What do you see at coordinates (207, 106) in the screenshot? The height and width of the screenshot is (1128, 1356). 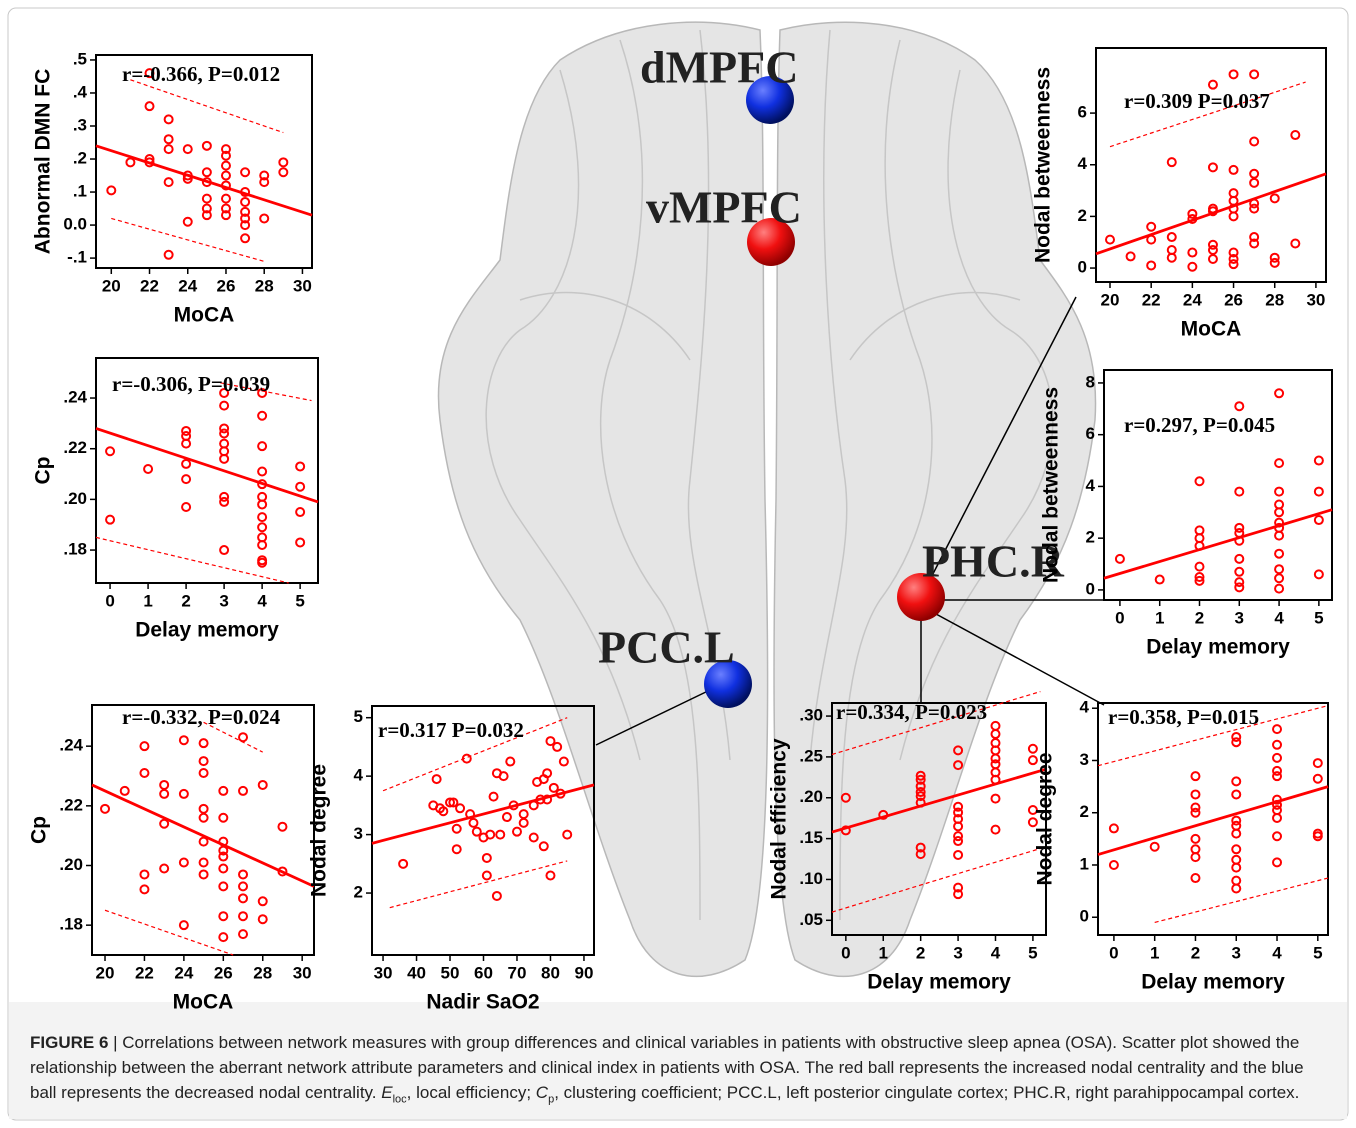 I see `ci-line` at bounding box center [207, 106].